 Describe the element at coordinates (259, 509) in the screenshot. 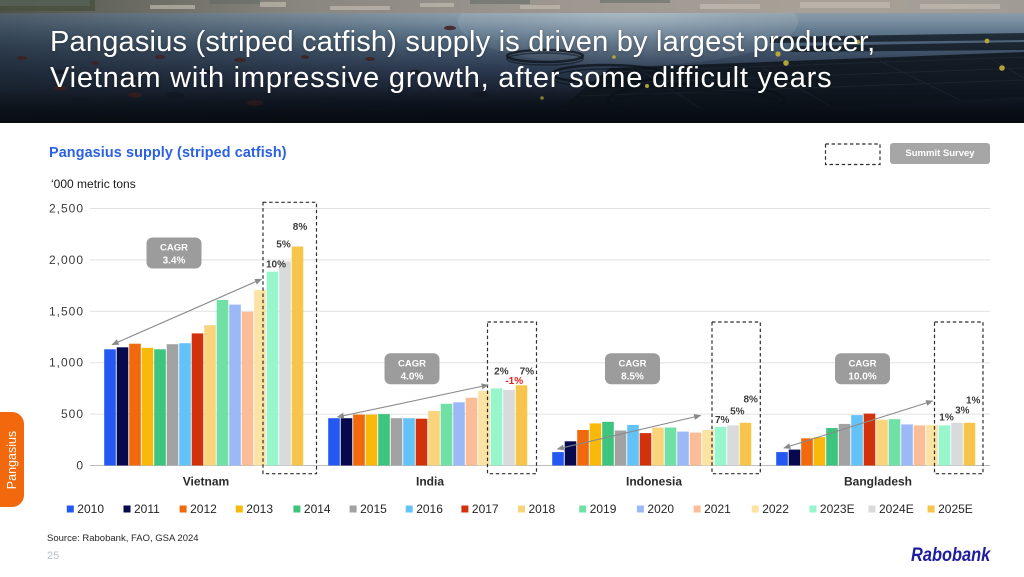

I see `svg-text: 2013` at that location.